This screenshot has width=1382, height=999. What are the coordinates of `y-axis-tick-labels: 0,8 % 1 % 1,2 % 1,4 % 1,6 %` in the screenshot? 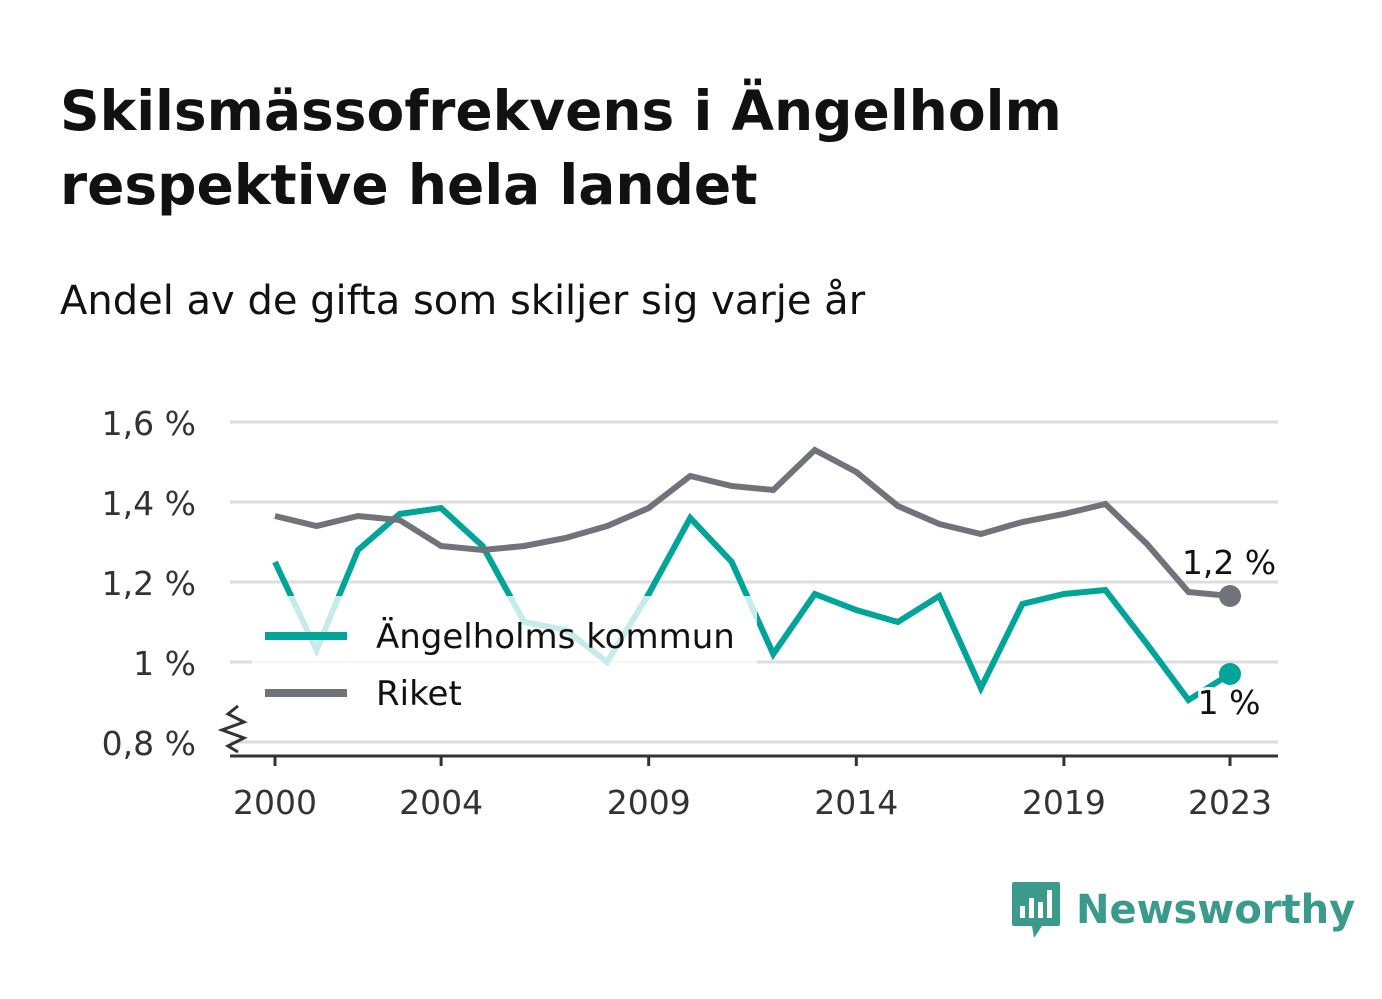 It's located at (149, 583).